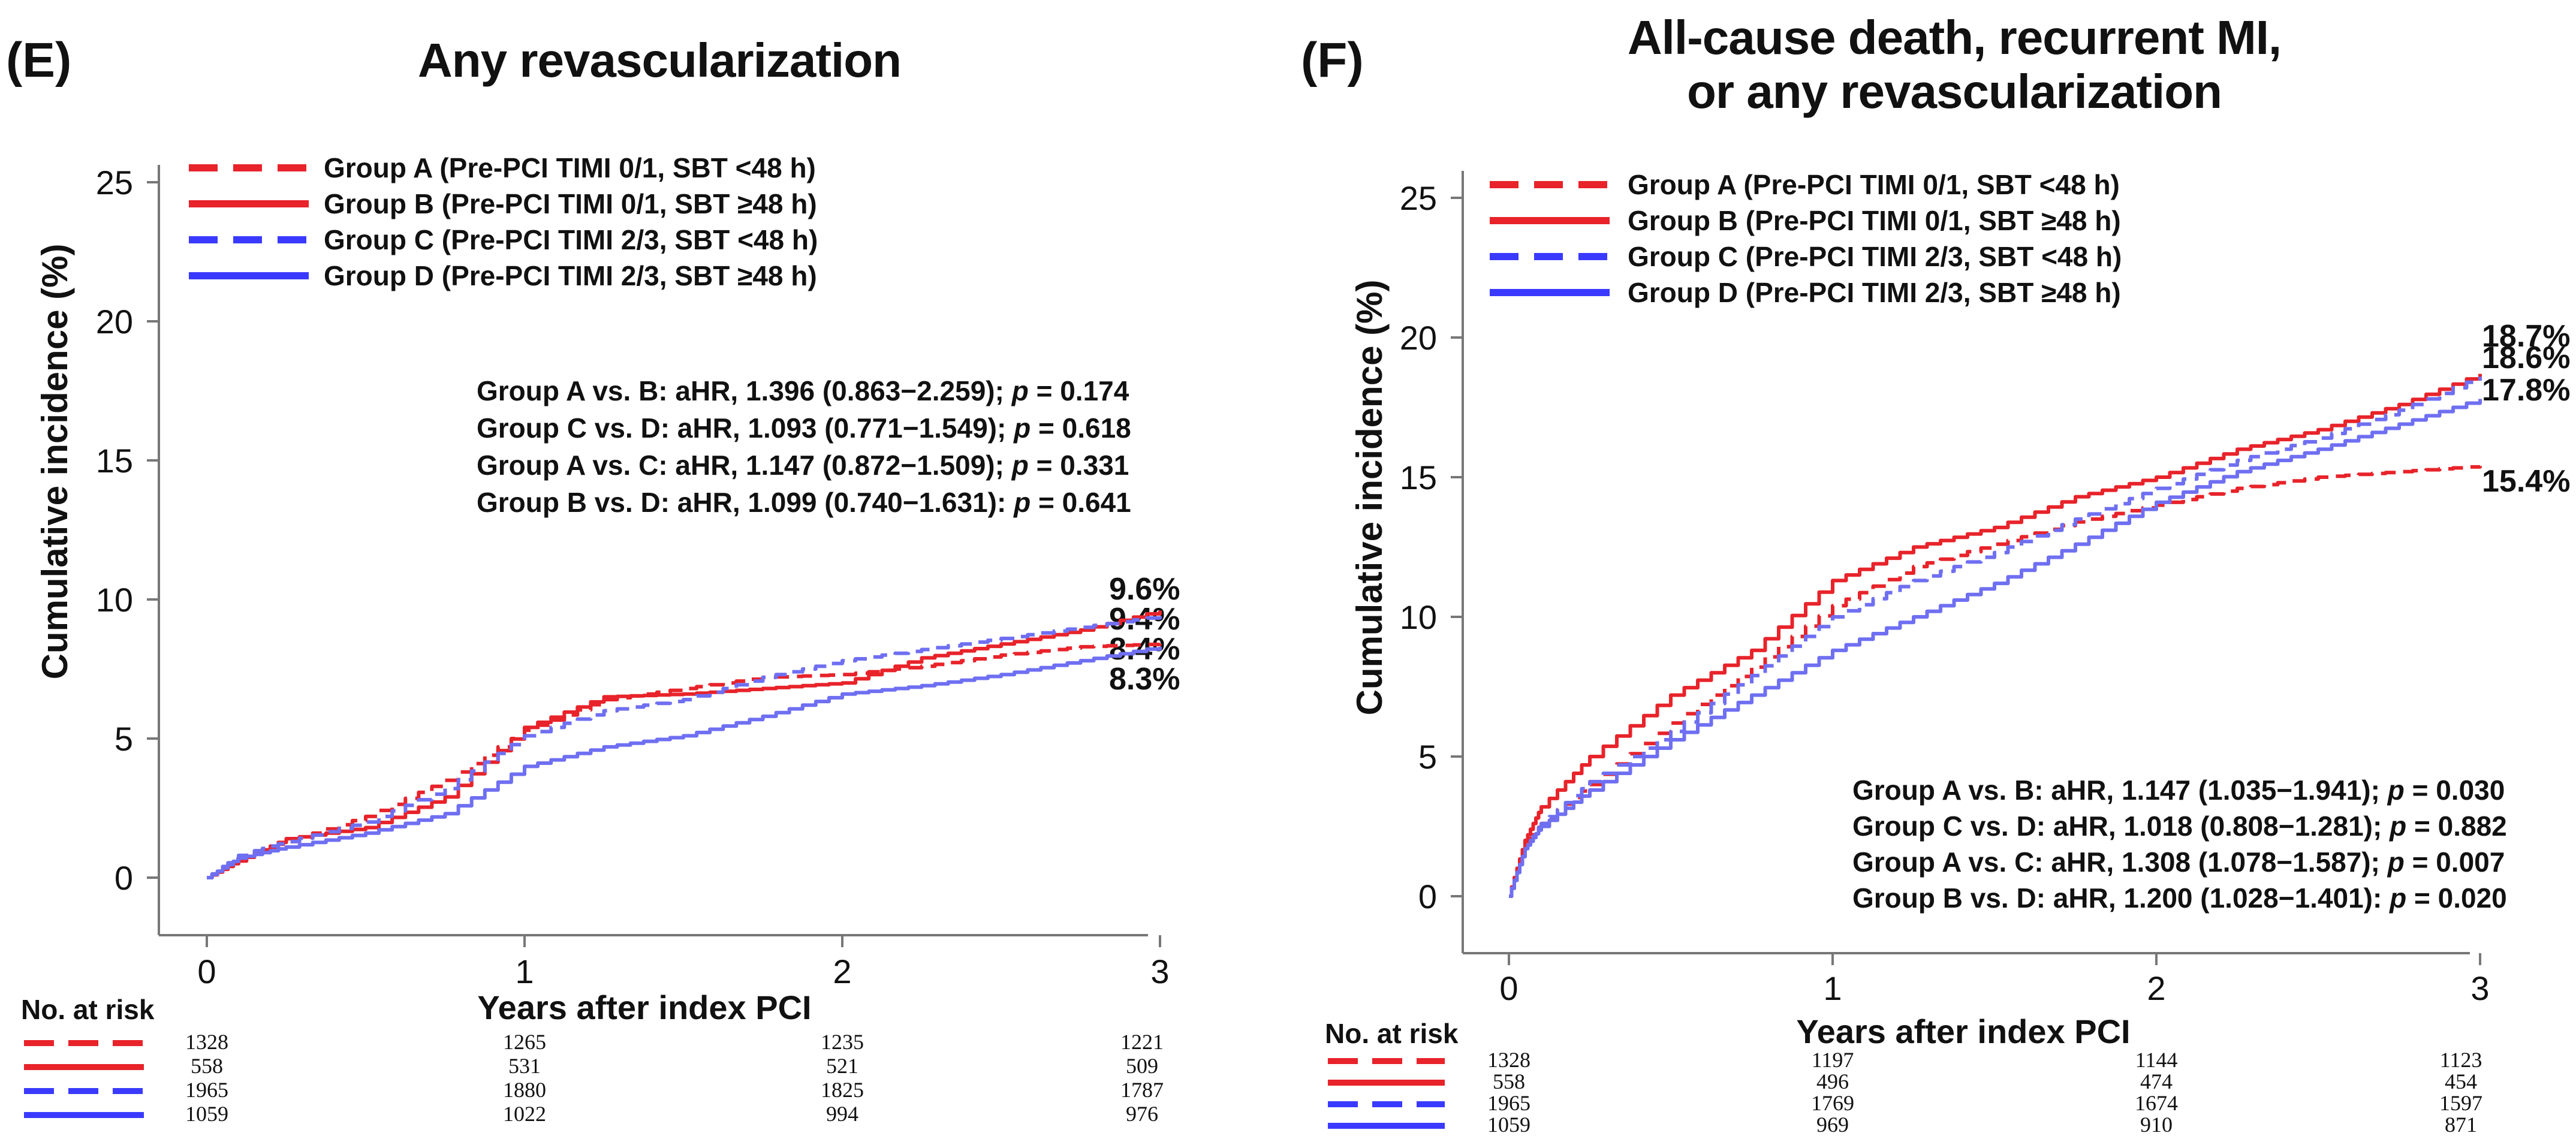  Describe the element at coordinates (2156, 1125) in the screenshot. I see `panel-f-risk-cell: 910` at that location.